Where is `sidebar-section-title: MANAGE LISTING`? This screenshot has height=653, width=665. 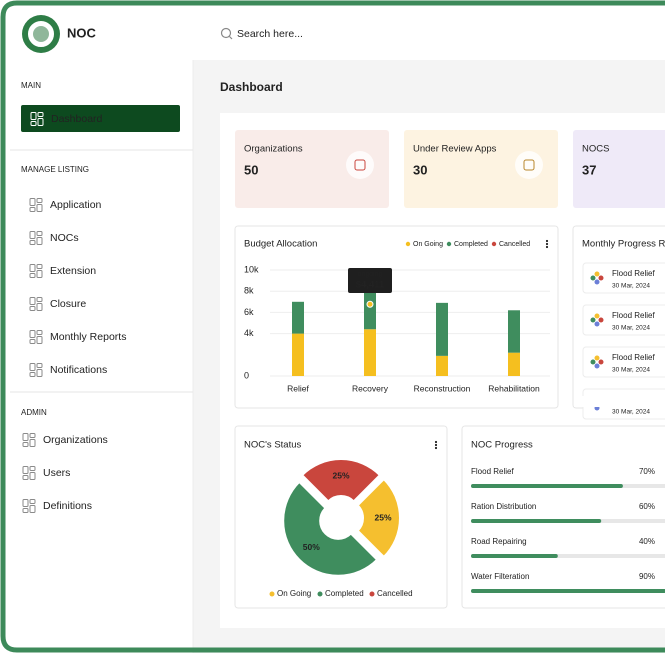
sidebar-section-title: MANAGE LISTING is located at coordinates (55, 169).